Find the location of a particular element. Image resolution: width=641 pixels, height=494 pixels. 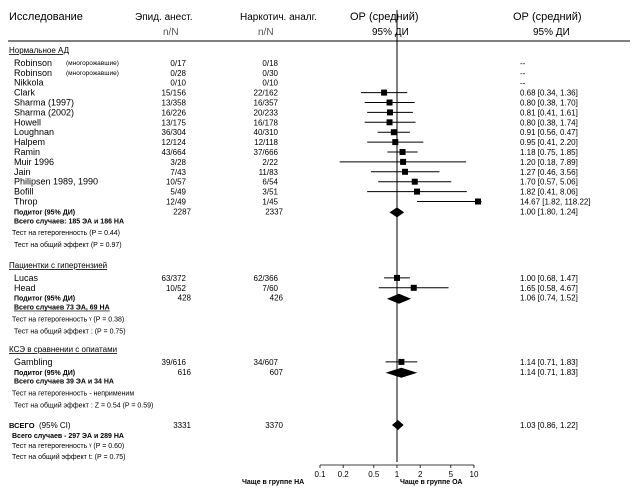

narcotic-value: 7/60 is located at coordinates (270, 288).